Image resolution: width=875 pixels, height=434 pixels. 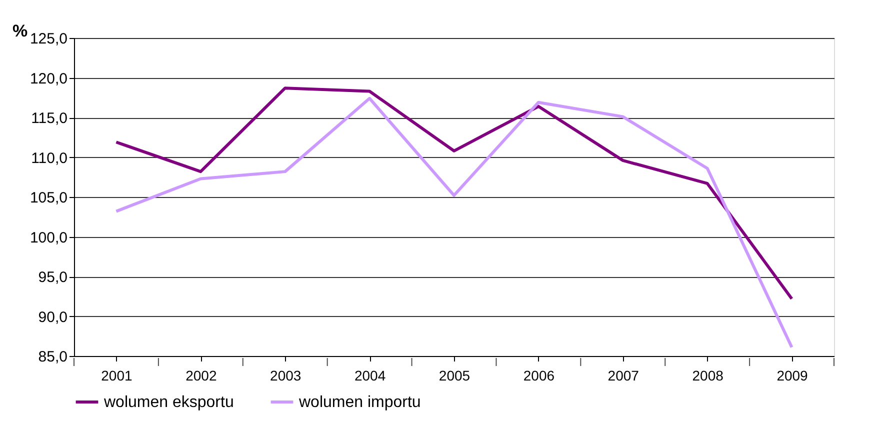 What do you see at coordinates (286, 376) in the screenshot?
I see `x-tick-label: 2003` at bounding box center [286, 376].